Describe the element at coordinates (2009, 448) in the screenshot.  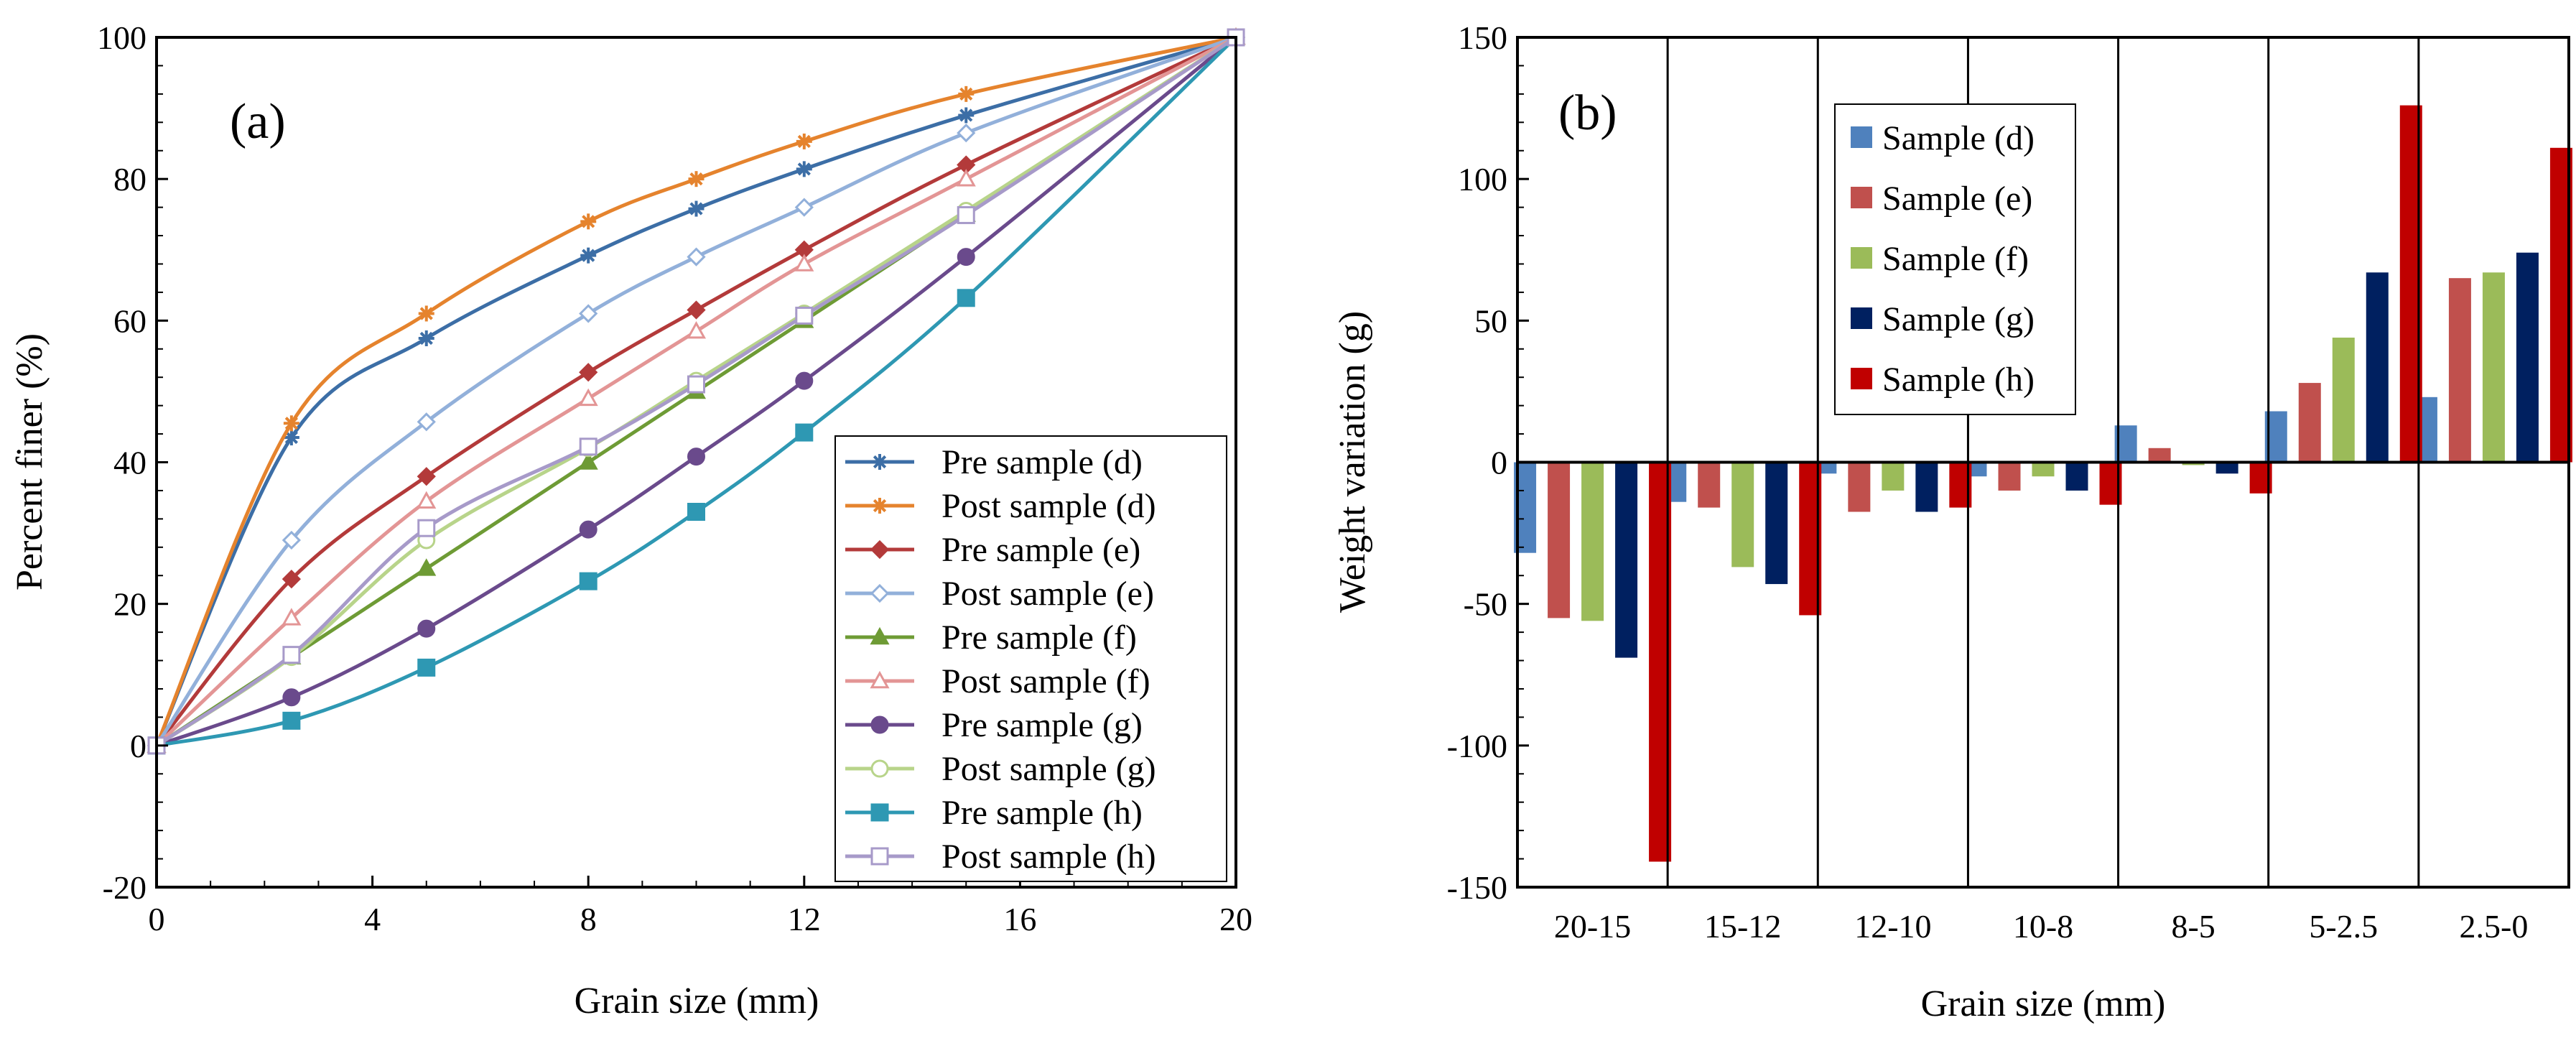
I see `series-sample-e` at that location.